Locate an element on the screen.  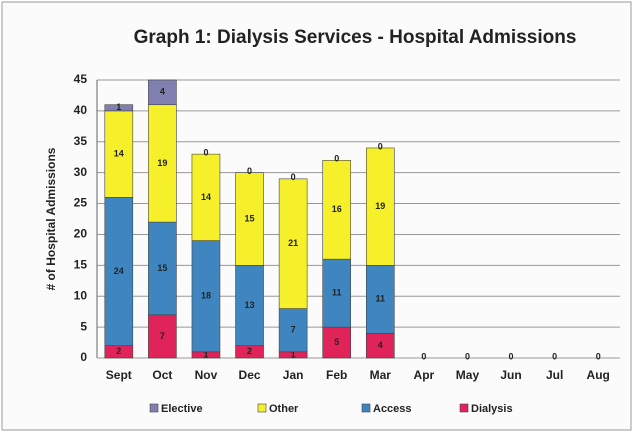
value-label: 18 is located at coordinates (206, 296).